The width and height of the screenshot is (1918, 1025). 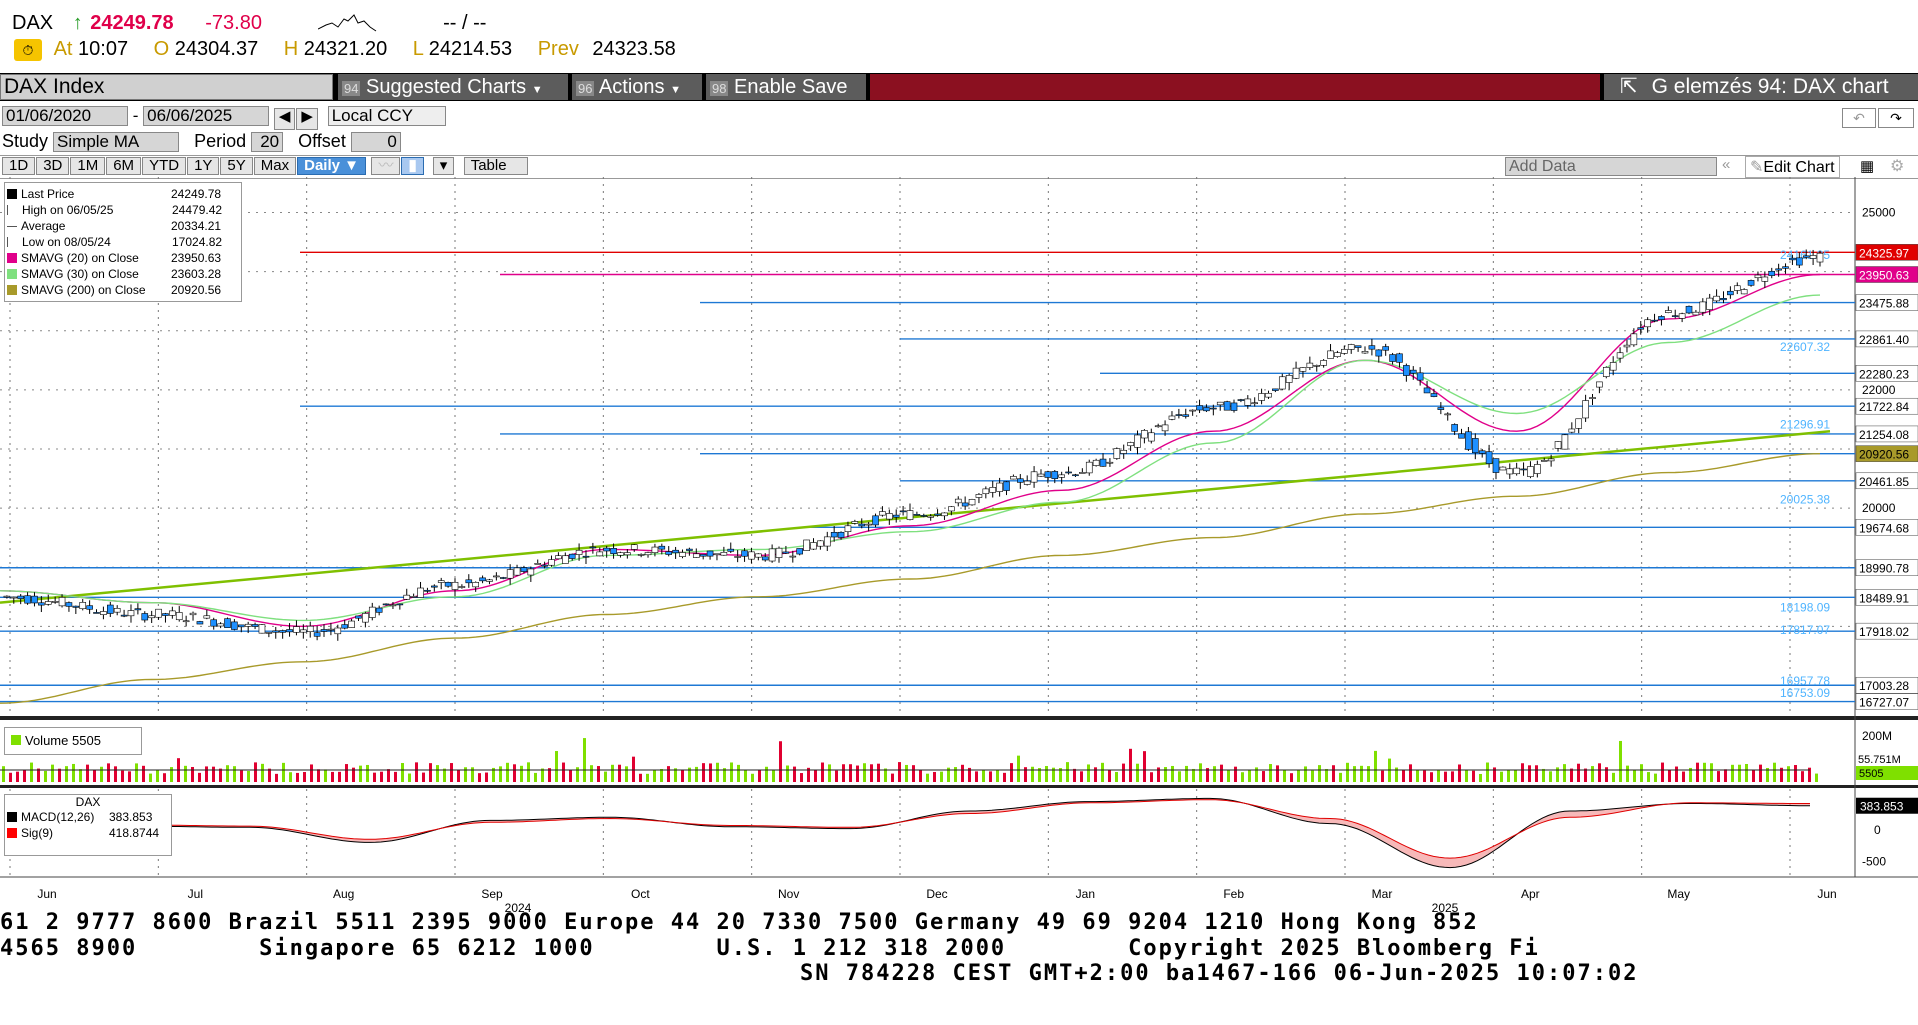 What do you see at coordinates (375, 142) in the screenshot?
I see `offset-field: 0` at bounding box center [375, 142].